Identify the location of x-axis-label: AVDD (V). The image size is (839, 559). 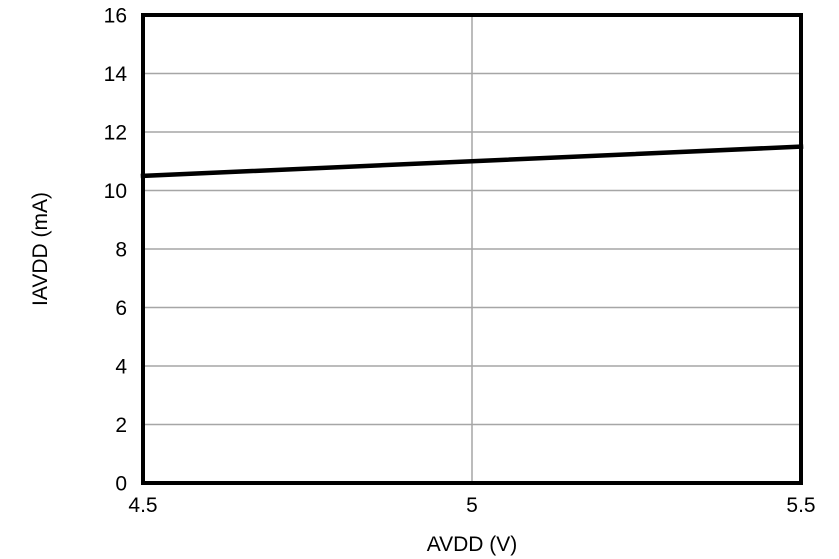
(472, 544).